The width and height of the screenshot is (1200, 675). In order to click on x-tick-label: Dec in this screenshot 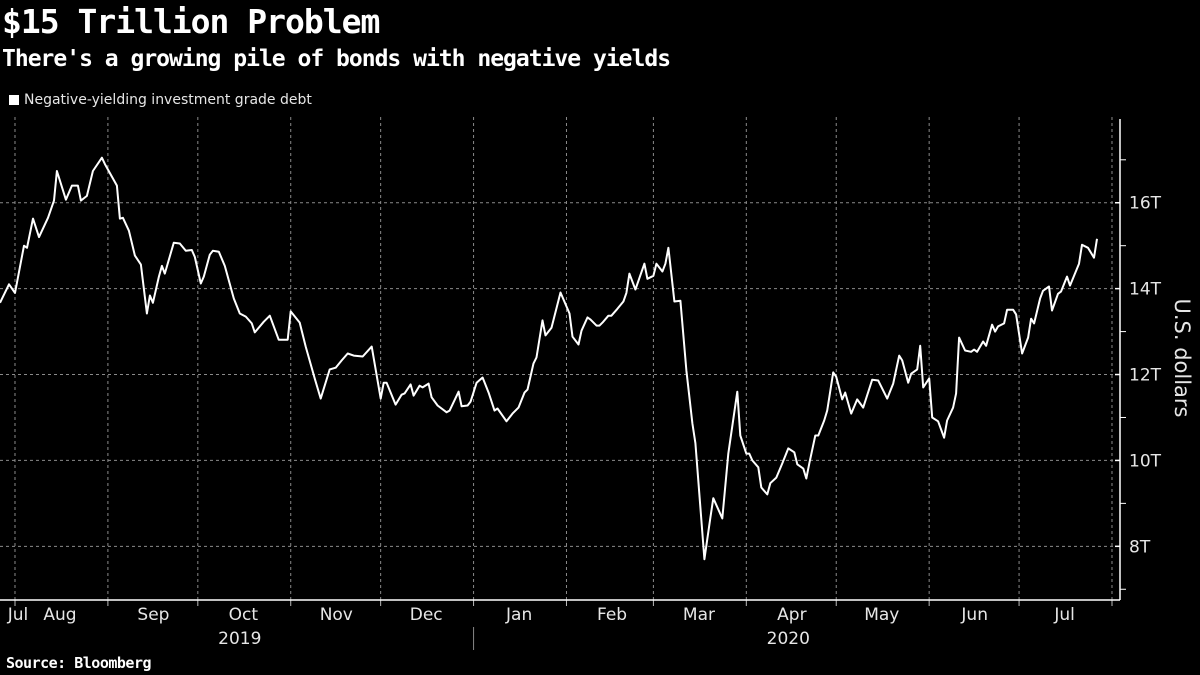, I will do `click(426, 615)`.